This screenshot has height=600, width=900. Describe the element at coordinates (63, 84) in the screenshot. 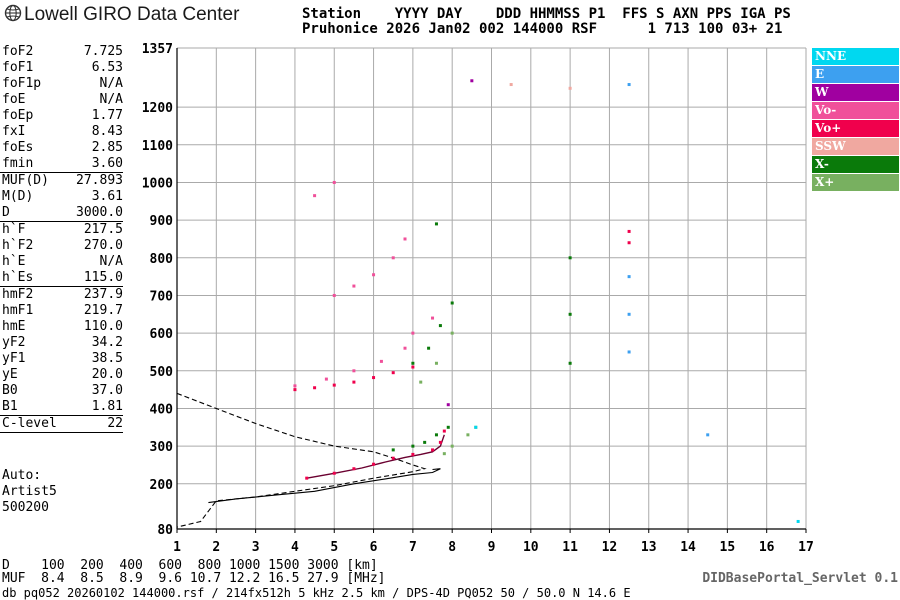

I see `param-row: foF1p N/A` at that location.